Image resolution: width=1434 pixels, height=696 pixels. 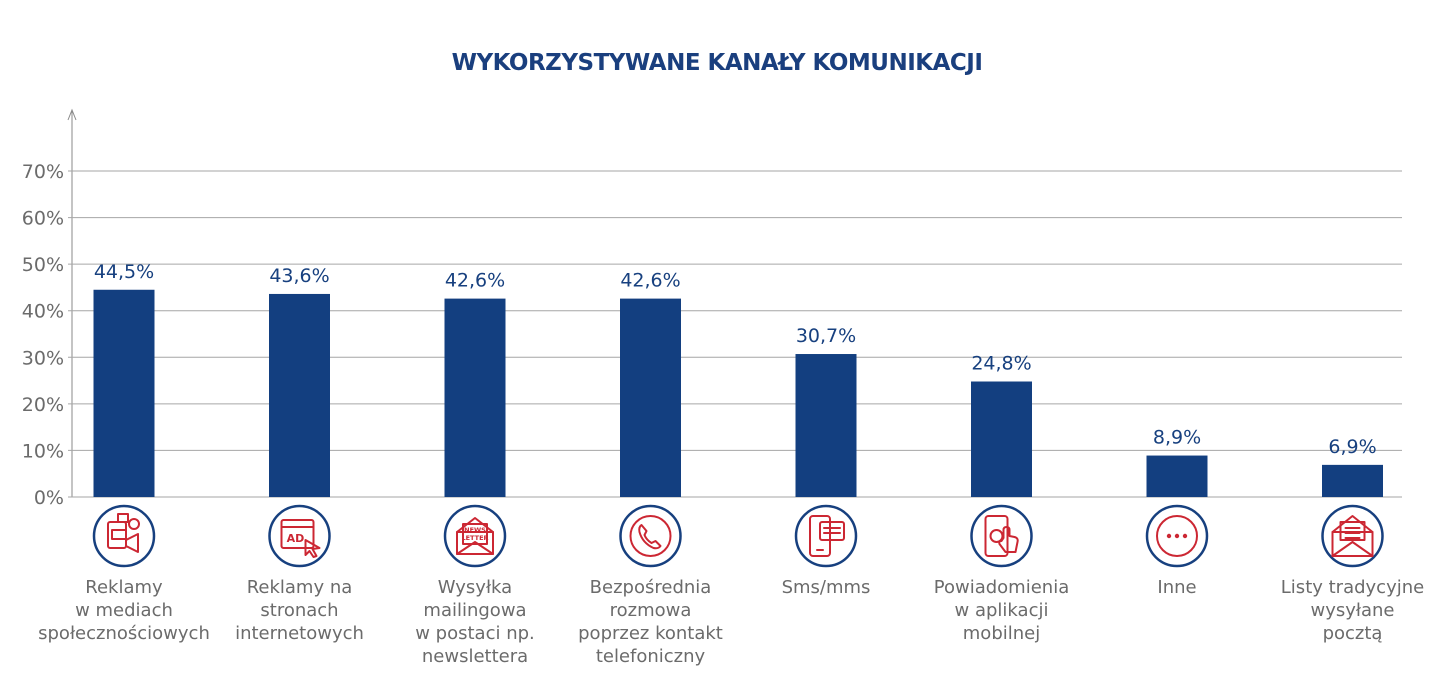 I want to click on y-tick-label: 30%, so click(x=43, y=358).